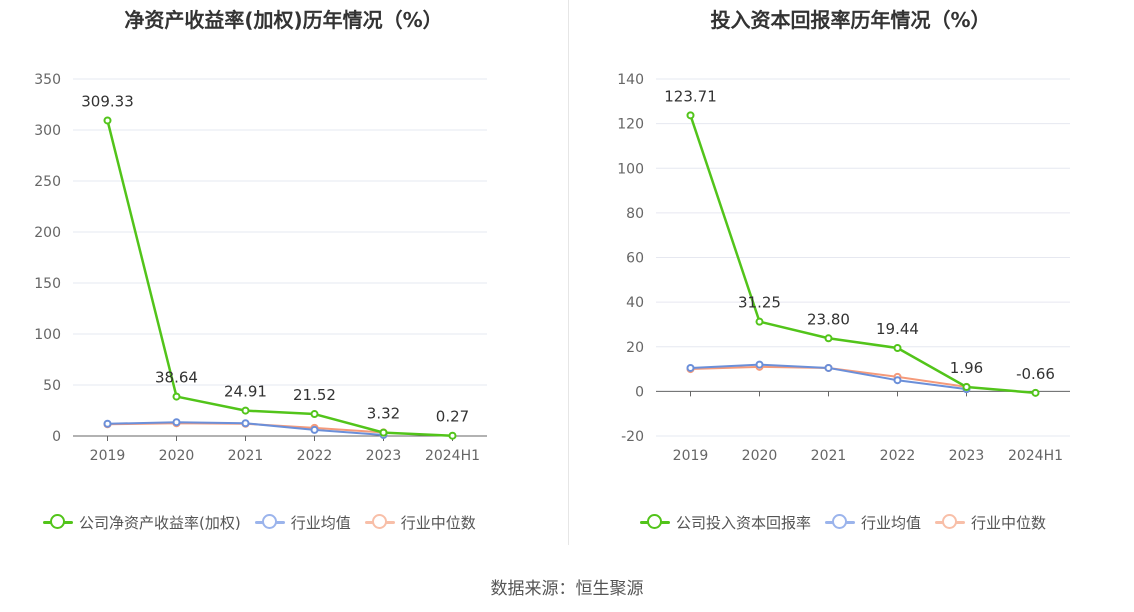 This screenshot has height=612, width=1134. What do you see at coordinates (635, 303) in the screenshot?
I see `y-tick-label: 40` at bounding box center [635, 303].